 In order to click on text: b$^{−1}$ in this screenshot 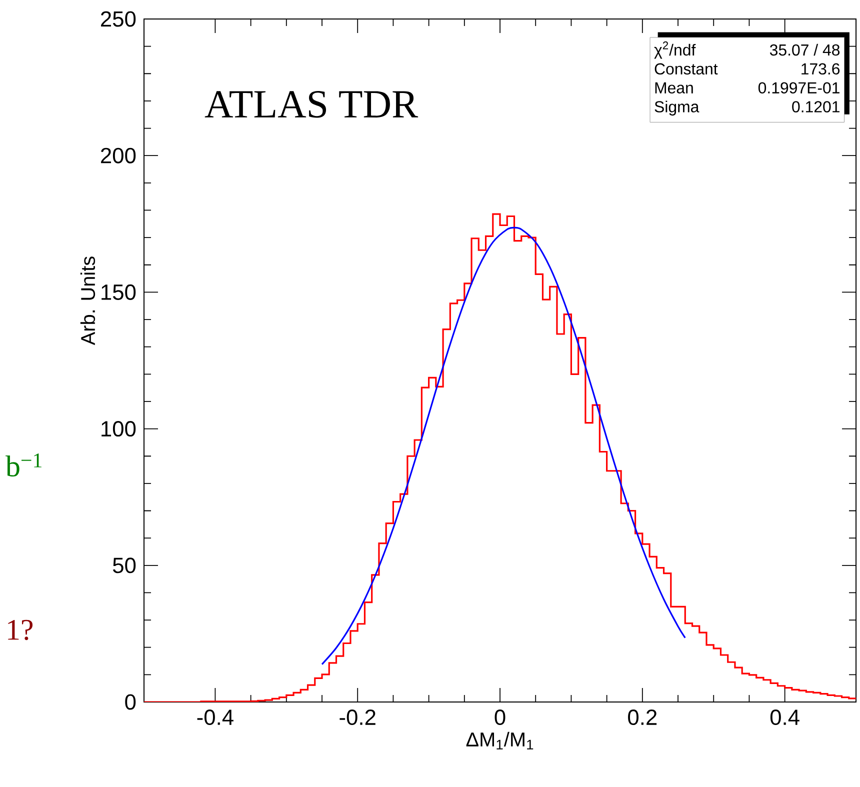, I will do `click(24, 465)`.